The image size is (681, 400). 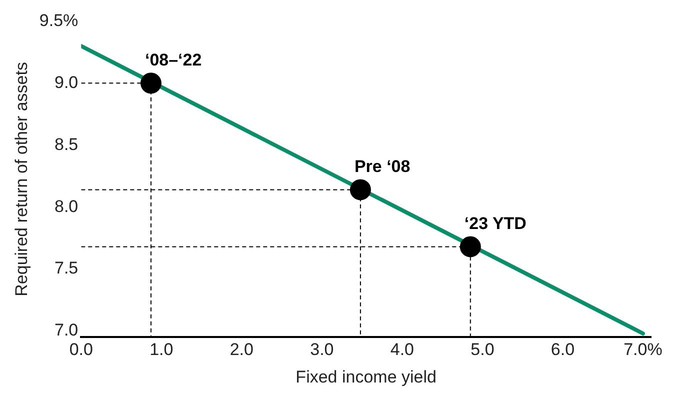 I want to click on y-tick-label: 9.5%, so click(x=58, y=20).